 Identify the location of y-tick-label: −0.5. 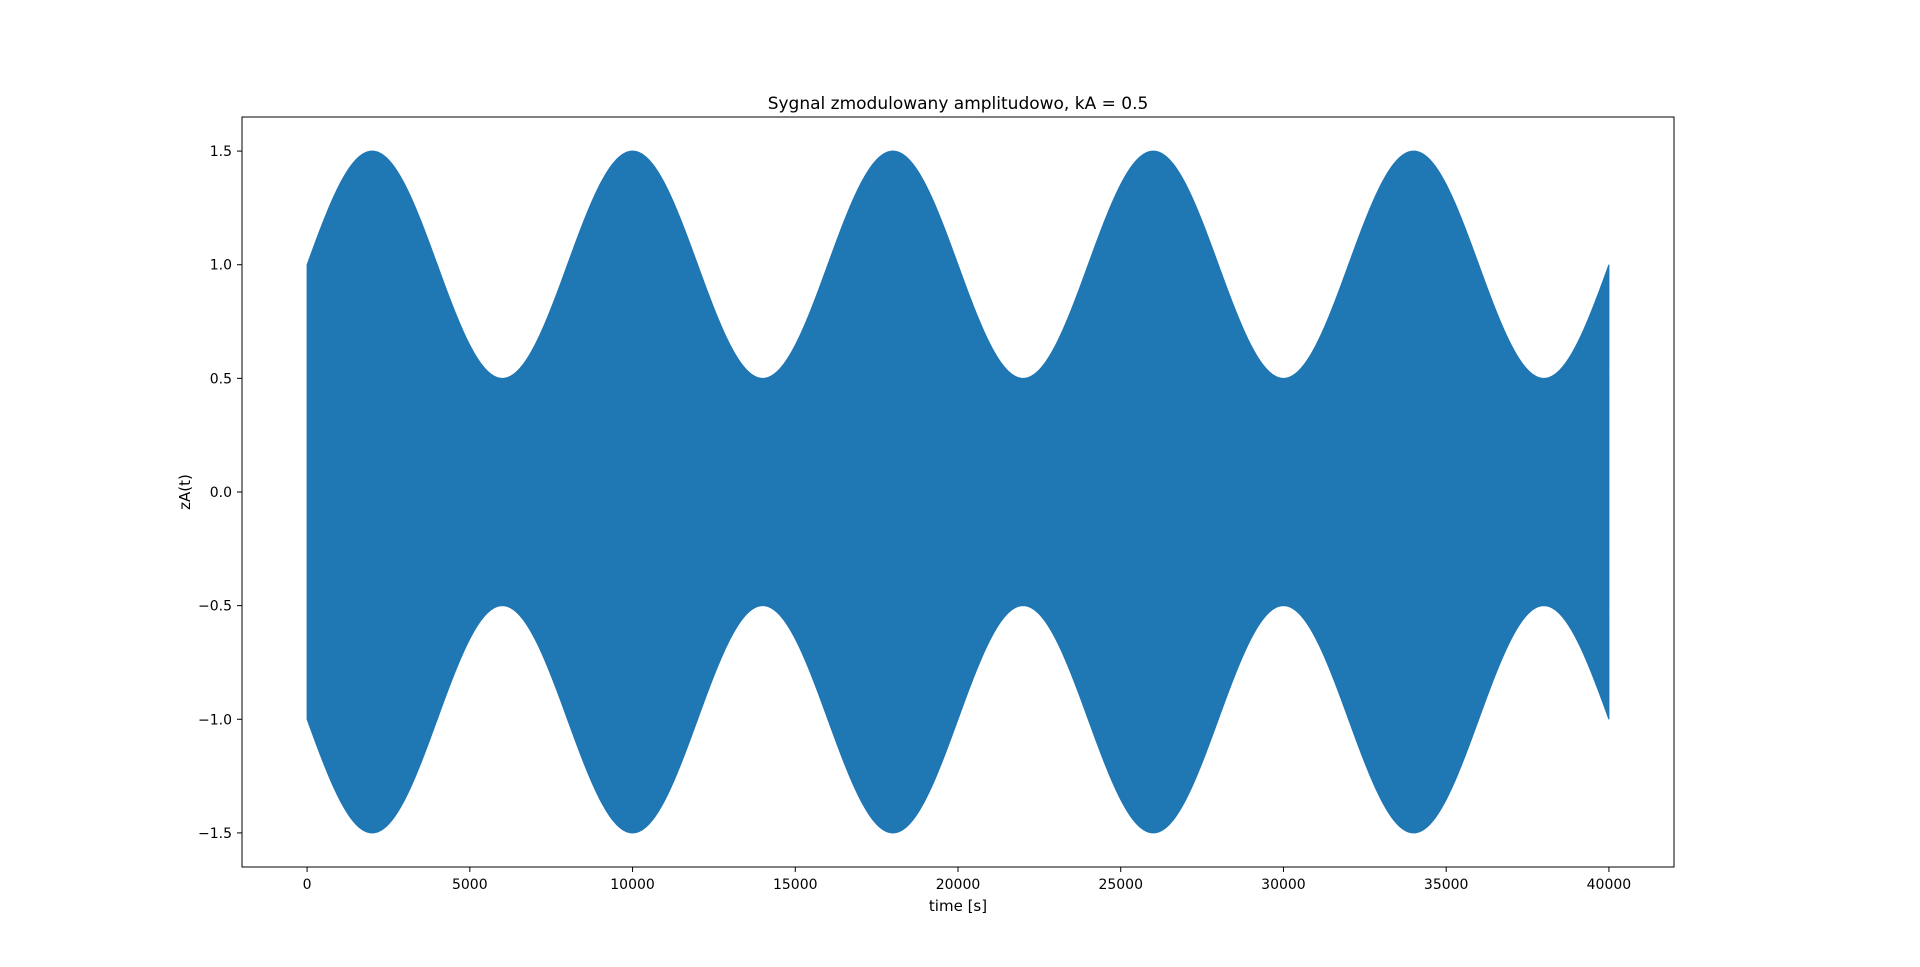
(215, 607).